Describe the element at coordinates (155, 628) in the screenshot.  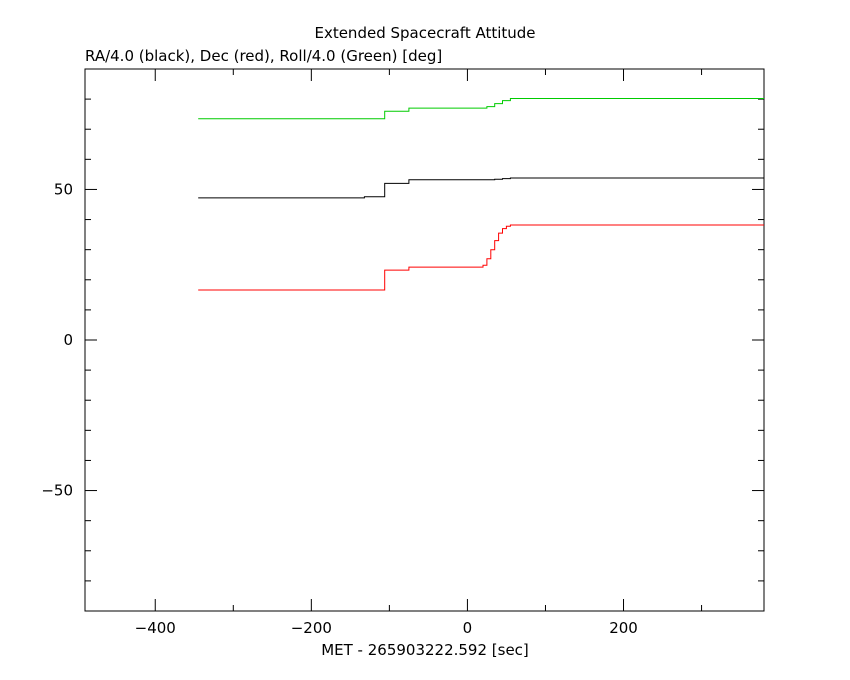
I see `x-tick-label: −400` at that location.